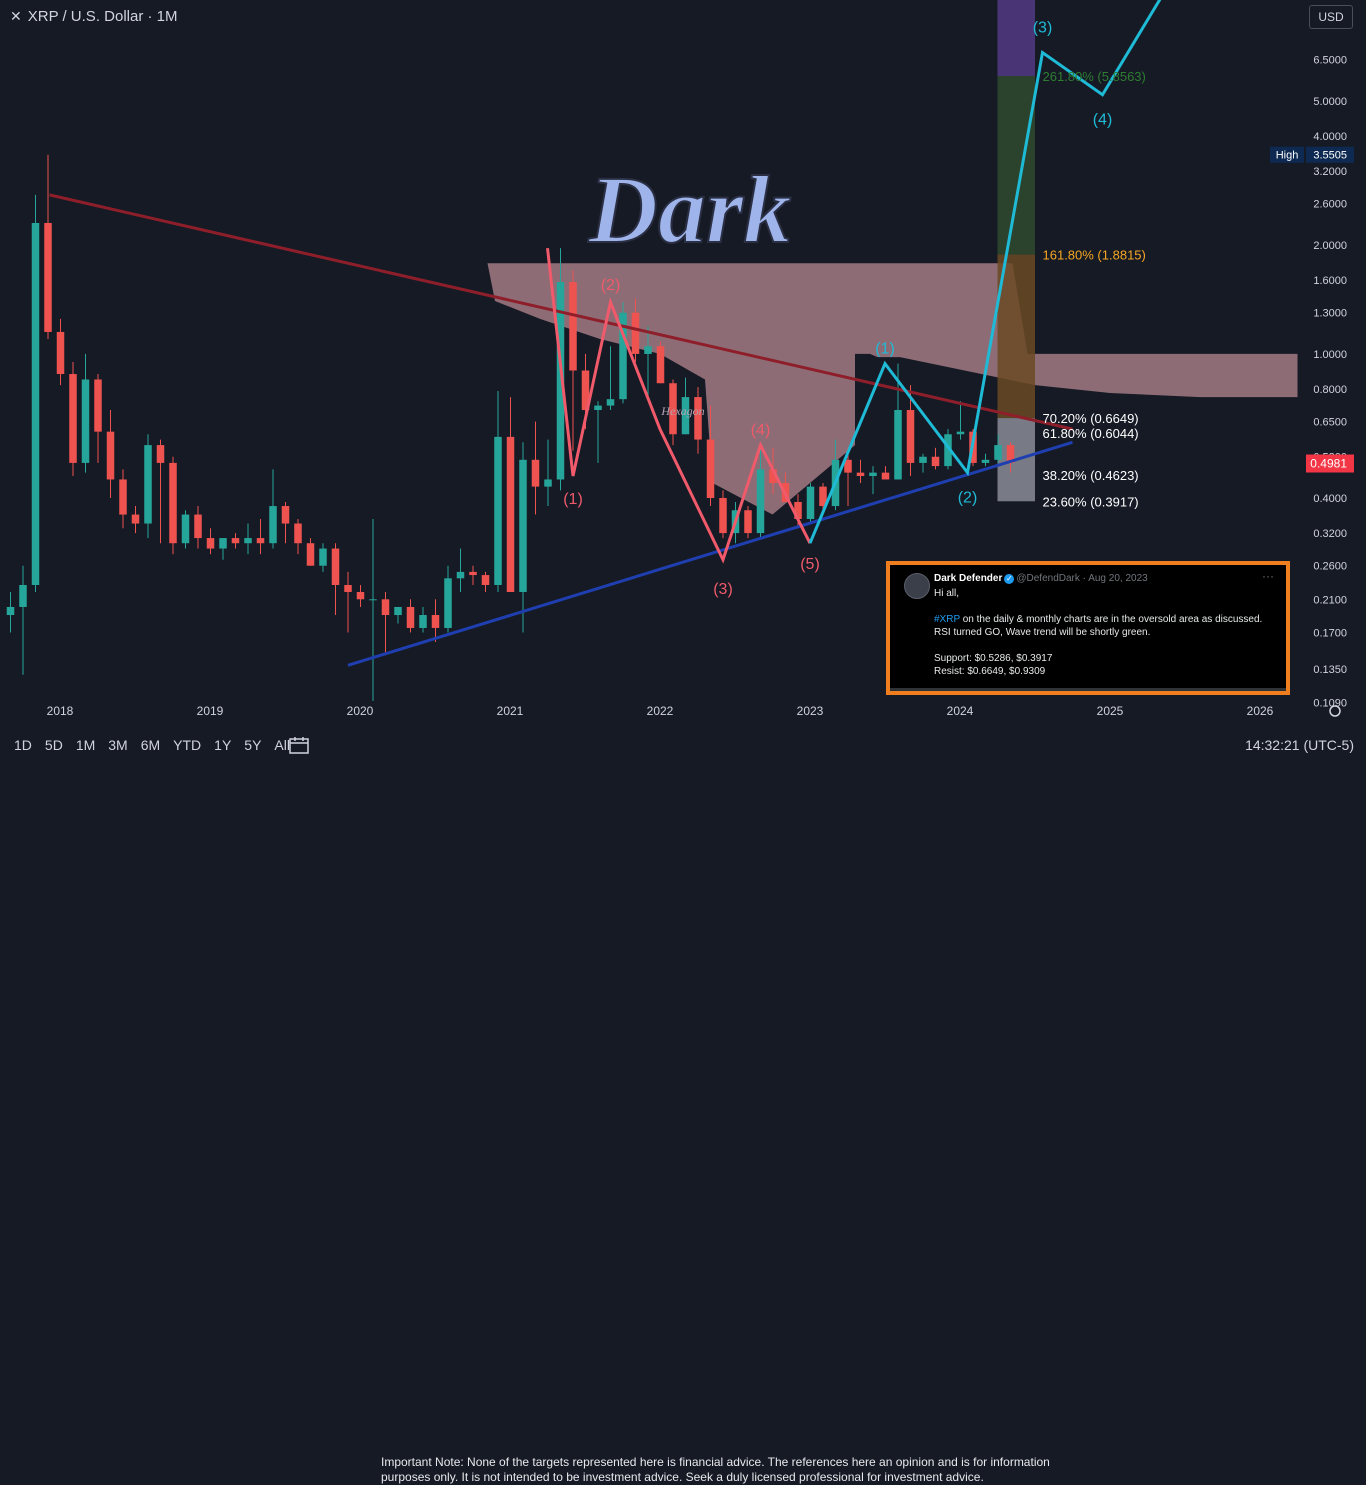  Describe the element at coordinates (810, 711) in the screenshot. I see `x-tick-label: 2023` at that location.